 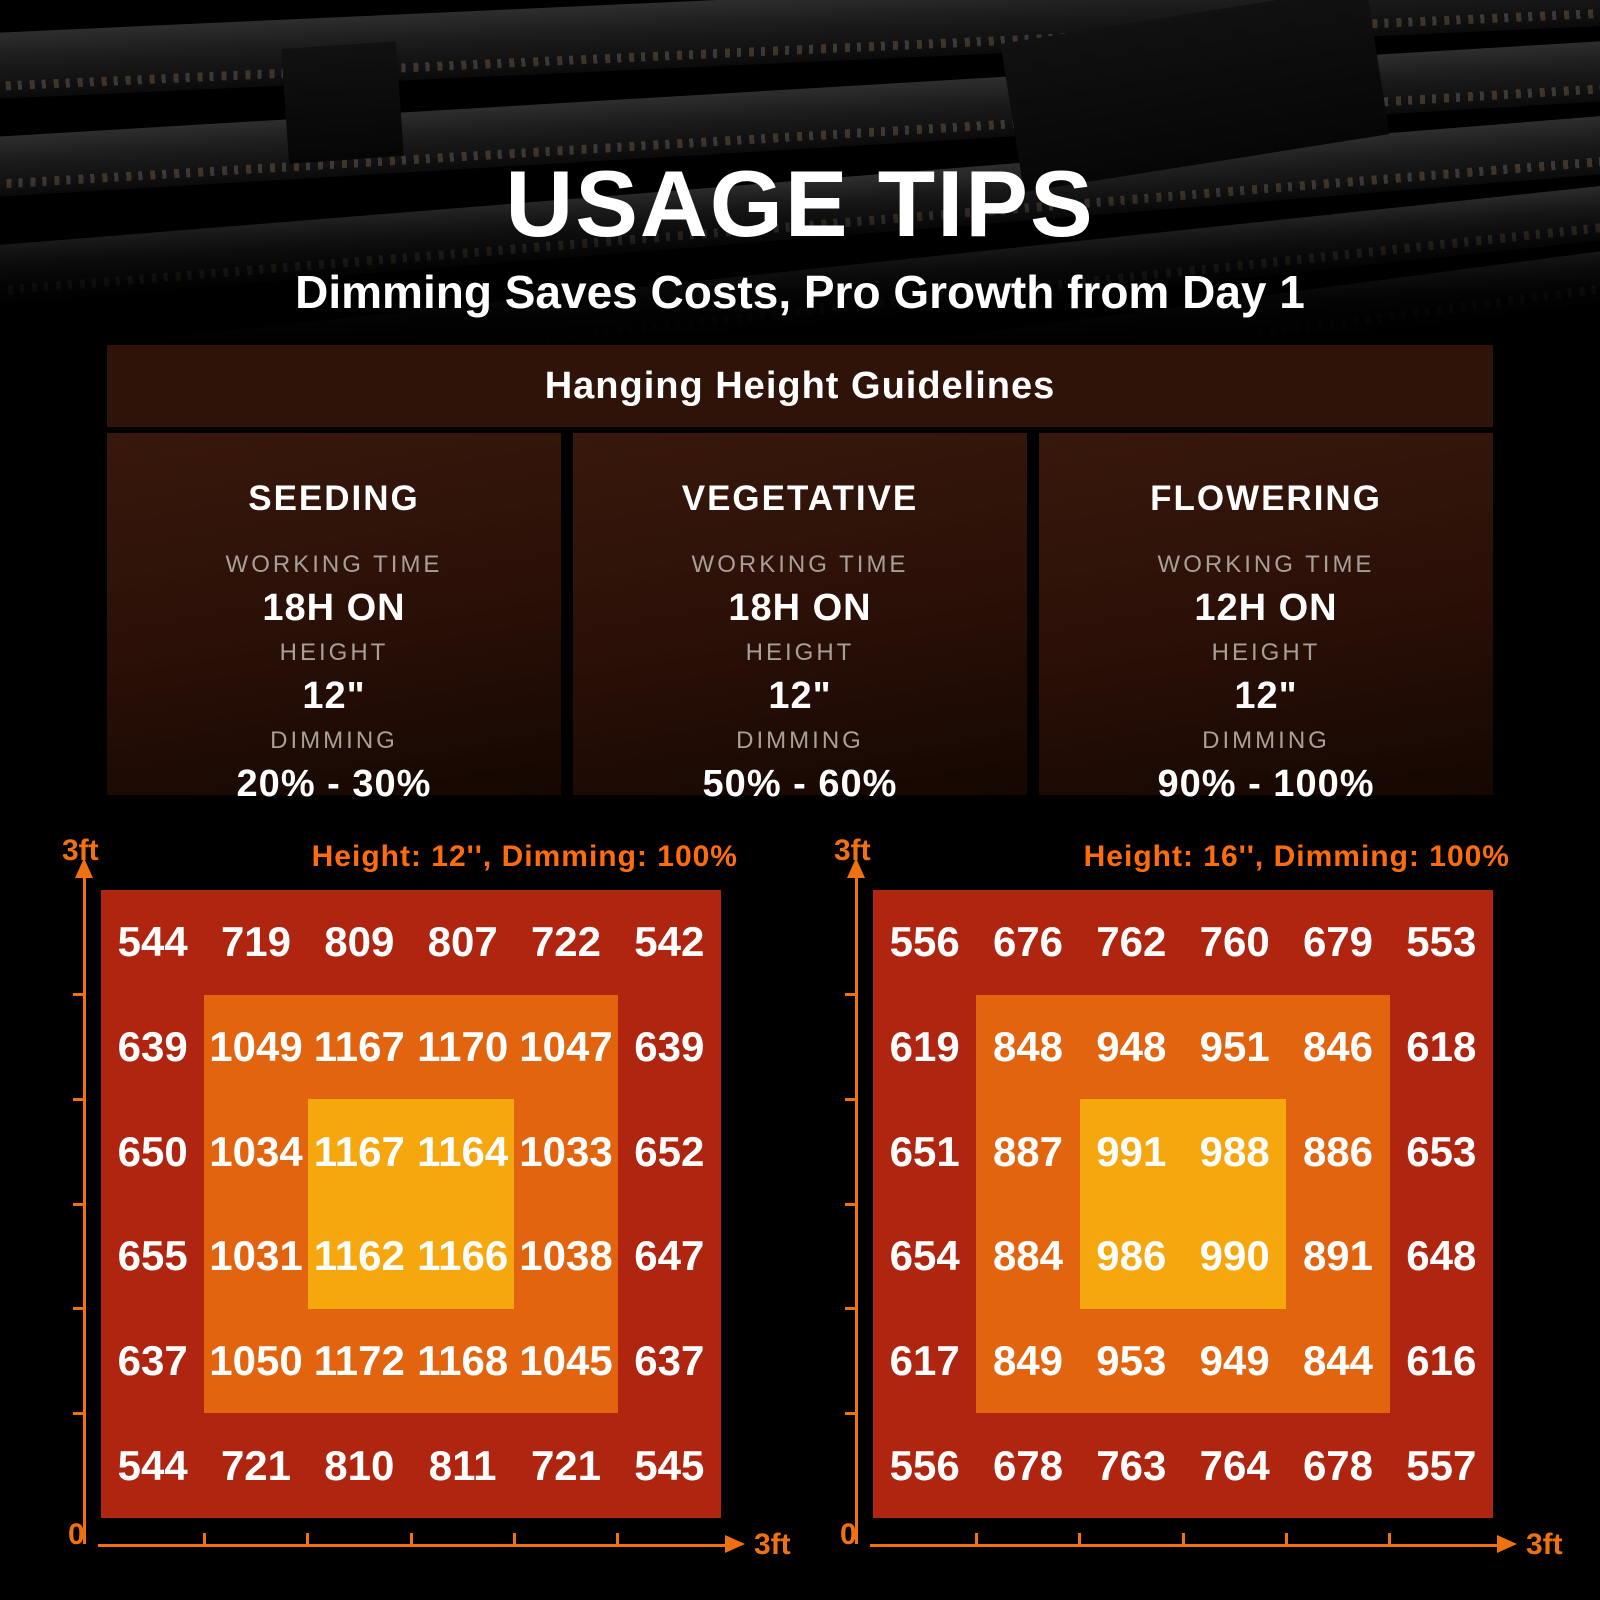 What do you see at coordinates (1131, 1360) in the screenshot?
I see `heatmap-cell: 953` at bounding box center [1131, 1360].